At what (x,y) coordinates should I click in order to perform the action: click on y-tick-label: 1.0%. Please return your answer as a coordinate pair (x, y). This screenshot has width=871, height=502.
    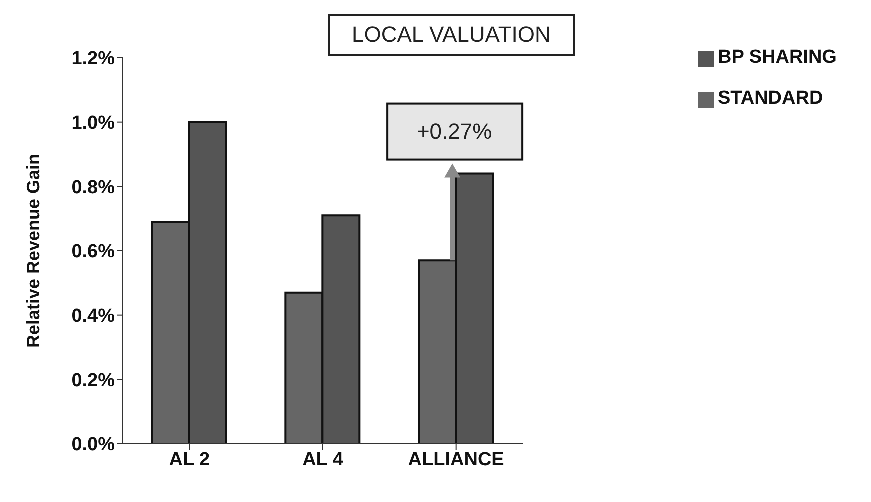
    Looking at the image, I should click on (94, 123).